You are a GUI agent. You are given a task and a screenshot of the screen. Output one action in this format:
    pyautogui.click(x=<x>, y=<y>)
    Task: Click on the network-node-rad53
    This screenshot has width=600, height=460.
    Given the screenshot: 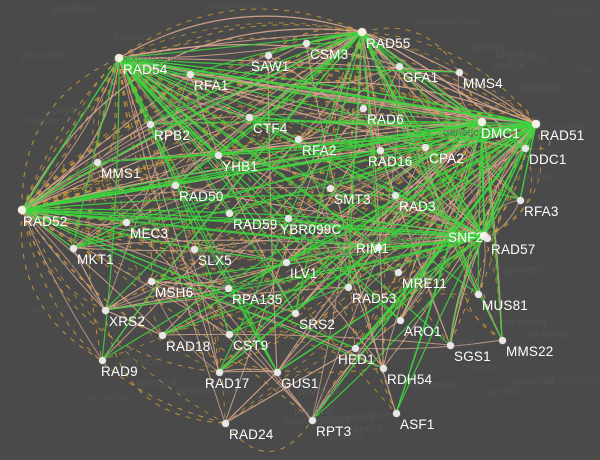 What is the action you would take?
    pyautogui.click(x=348, y=287)
    